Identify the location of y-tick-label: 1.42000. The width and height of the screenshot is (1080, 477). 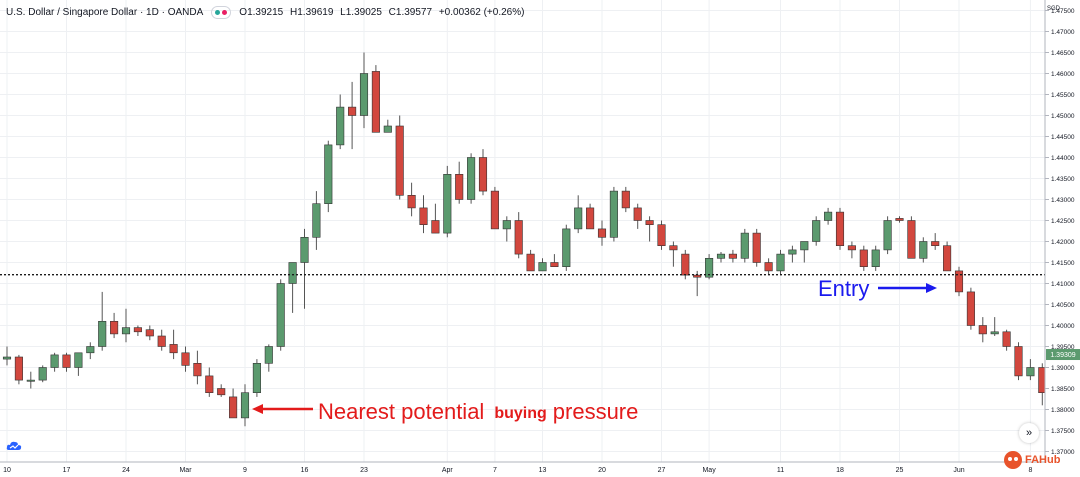
(1063, 242).